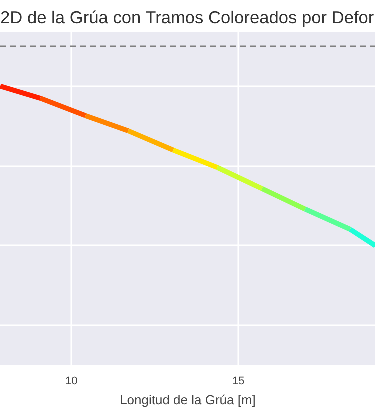 The image size is (375, 410). Describe the element at coordinates (238, 382) in the screenshot. I see `x-tick-label: 15` at that location.